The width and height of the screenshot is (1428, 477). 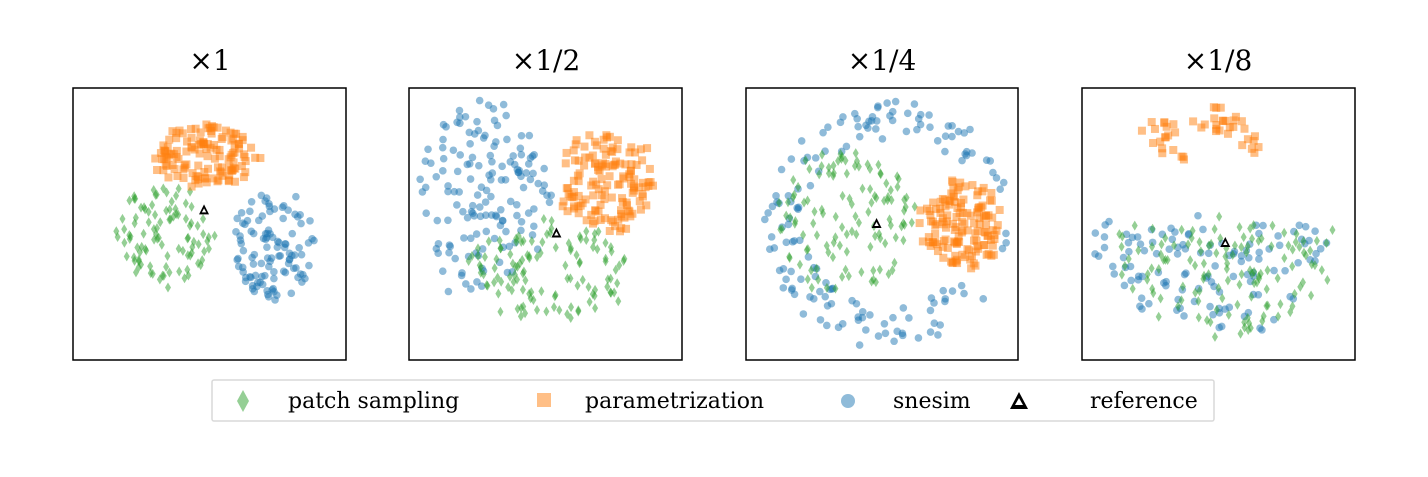 I want to click on legend-label: reference, so click(x=1144, y=401).